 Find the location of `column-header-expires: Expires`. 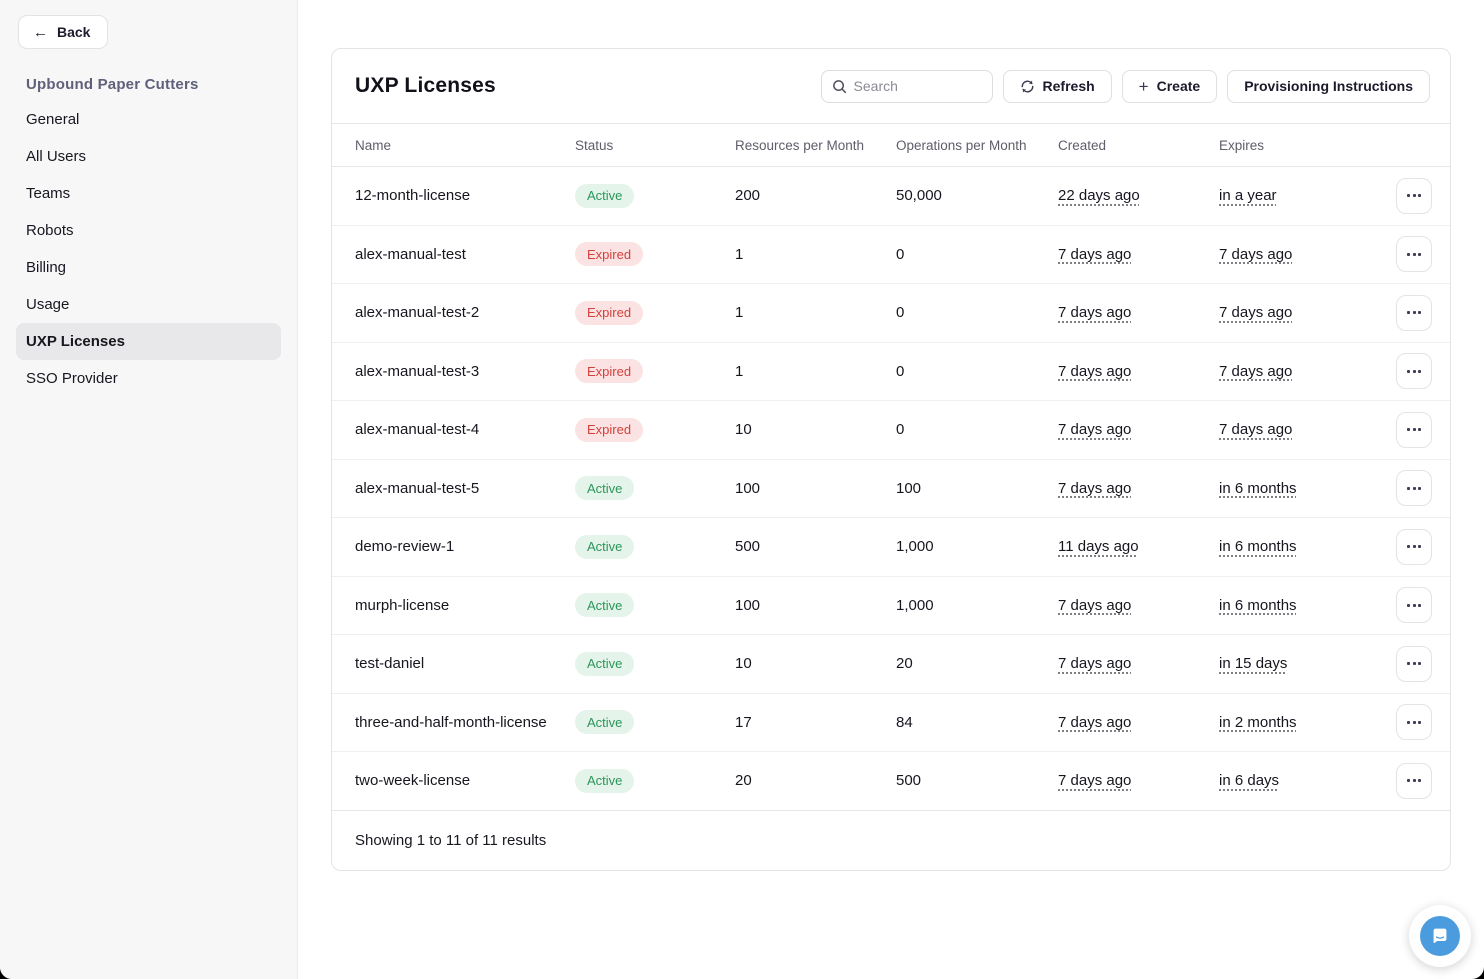

column-header-expires: Expires is located at coordinates (1242, 145).